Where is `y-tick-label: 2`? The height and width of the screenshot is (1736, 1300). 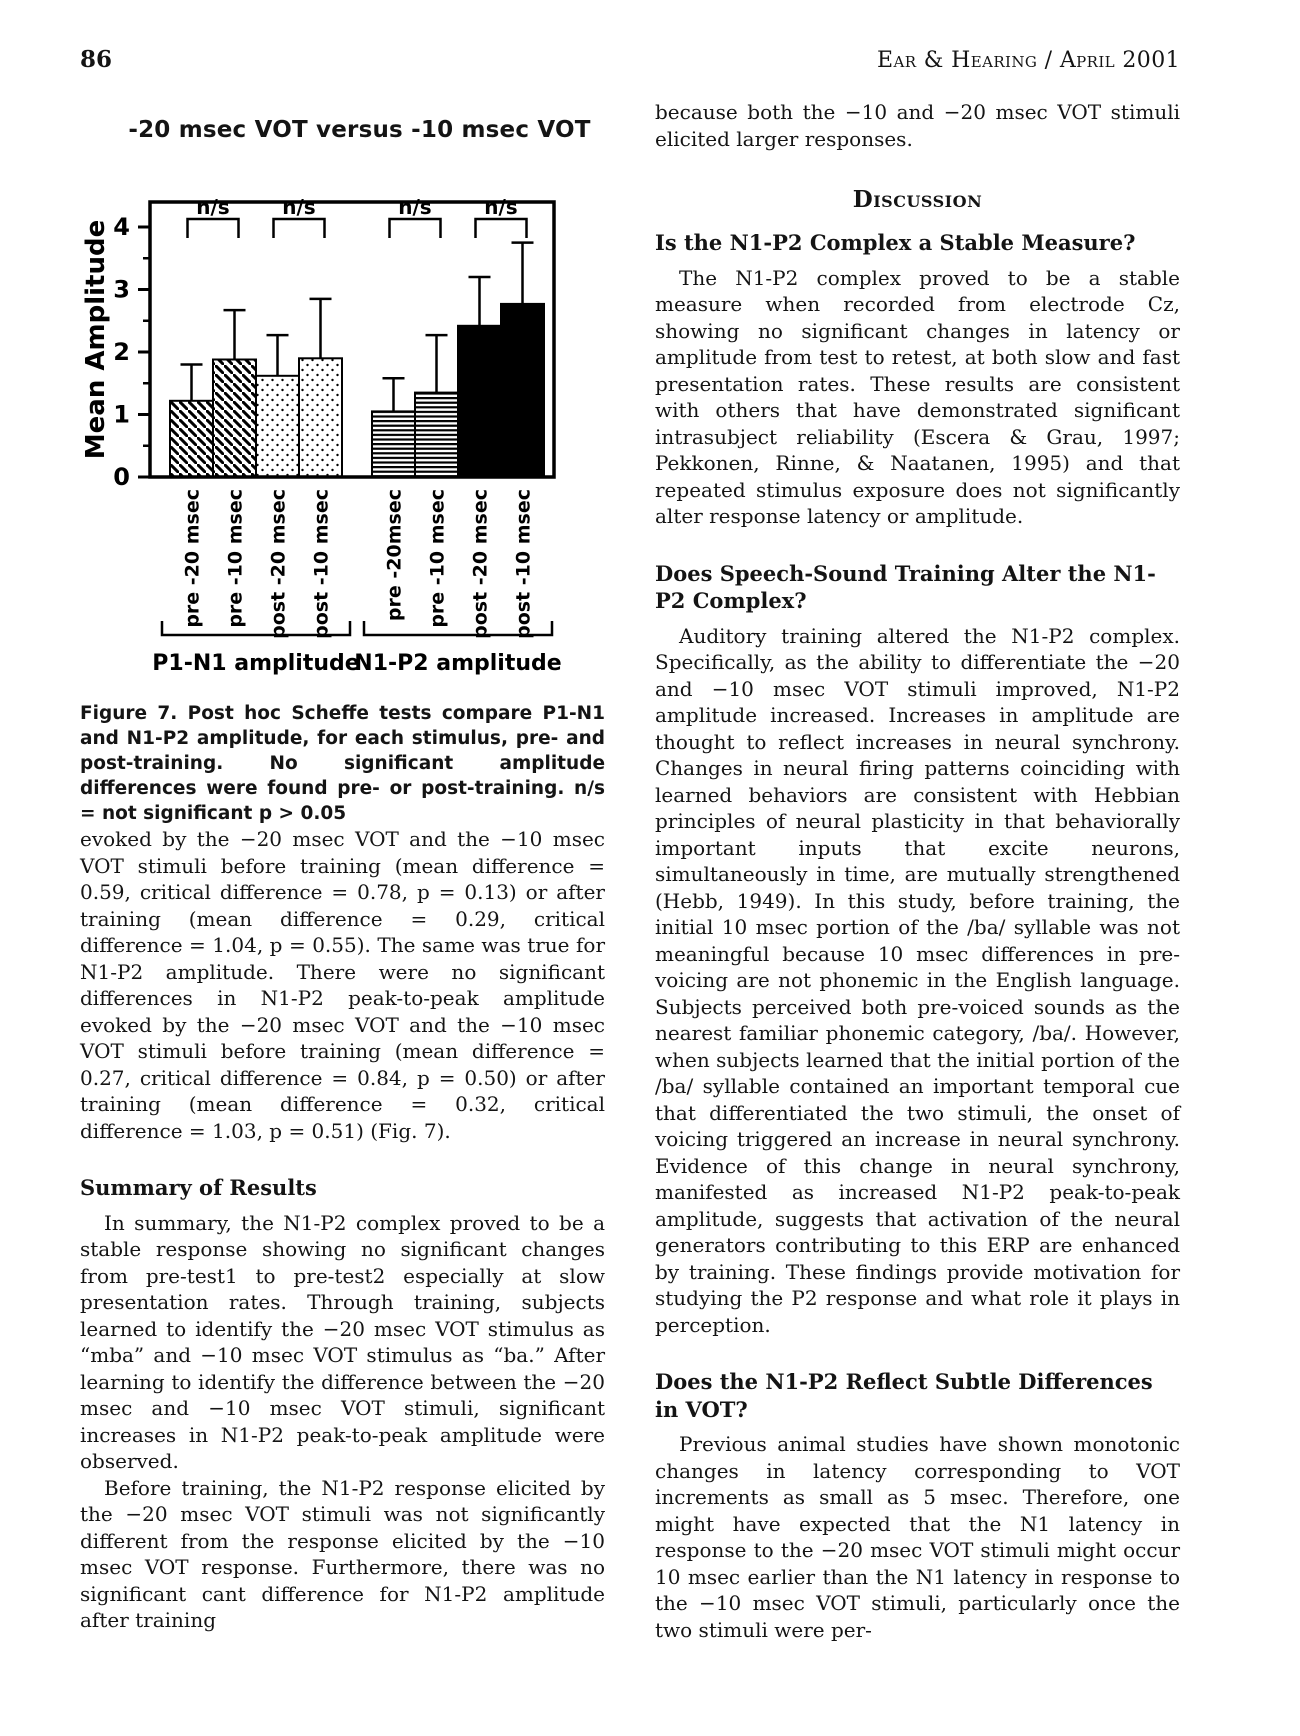 y-tick-label: 2 is located at coordinates (121, 352).